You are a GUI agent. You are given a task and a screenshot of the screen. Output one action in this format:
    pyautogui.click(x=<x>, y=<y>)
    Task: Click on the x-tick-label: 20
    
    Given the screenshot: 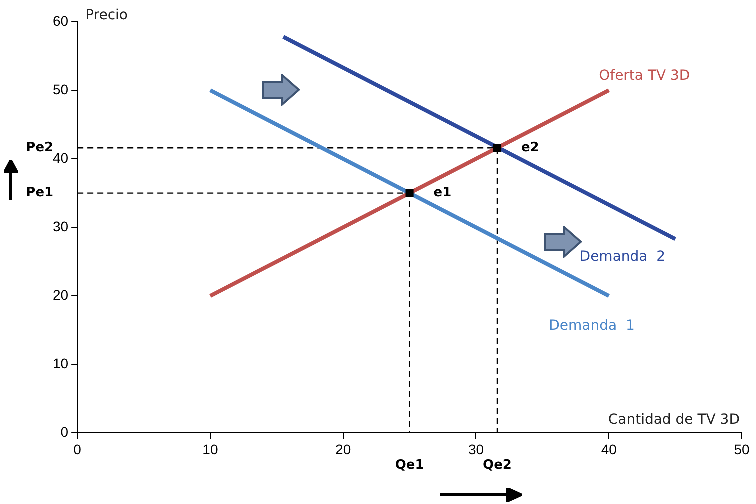 What is the action you would take?
    pyautogui.click(x=344, y=449)
    